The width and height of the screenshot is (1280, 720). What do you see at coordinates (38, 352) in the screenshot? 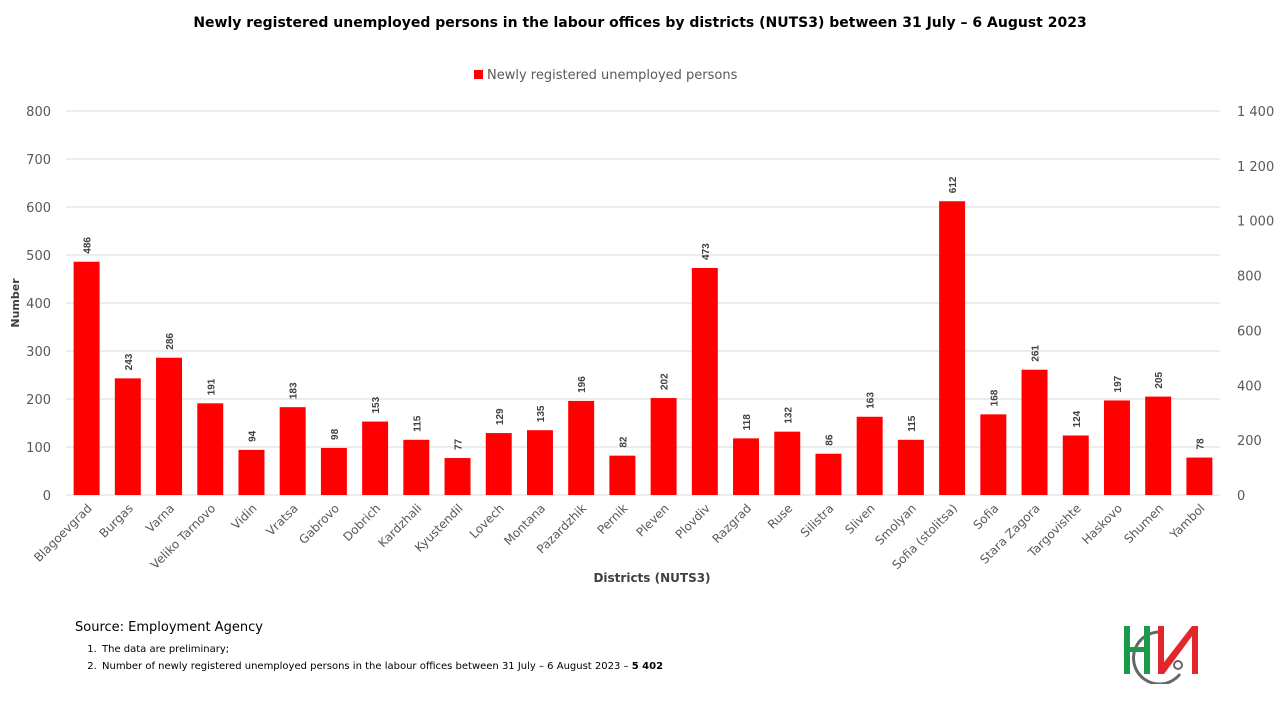
I see `y-tick-label: 300` at bounding box center [38, 352].